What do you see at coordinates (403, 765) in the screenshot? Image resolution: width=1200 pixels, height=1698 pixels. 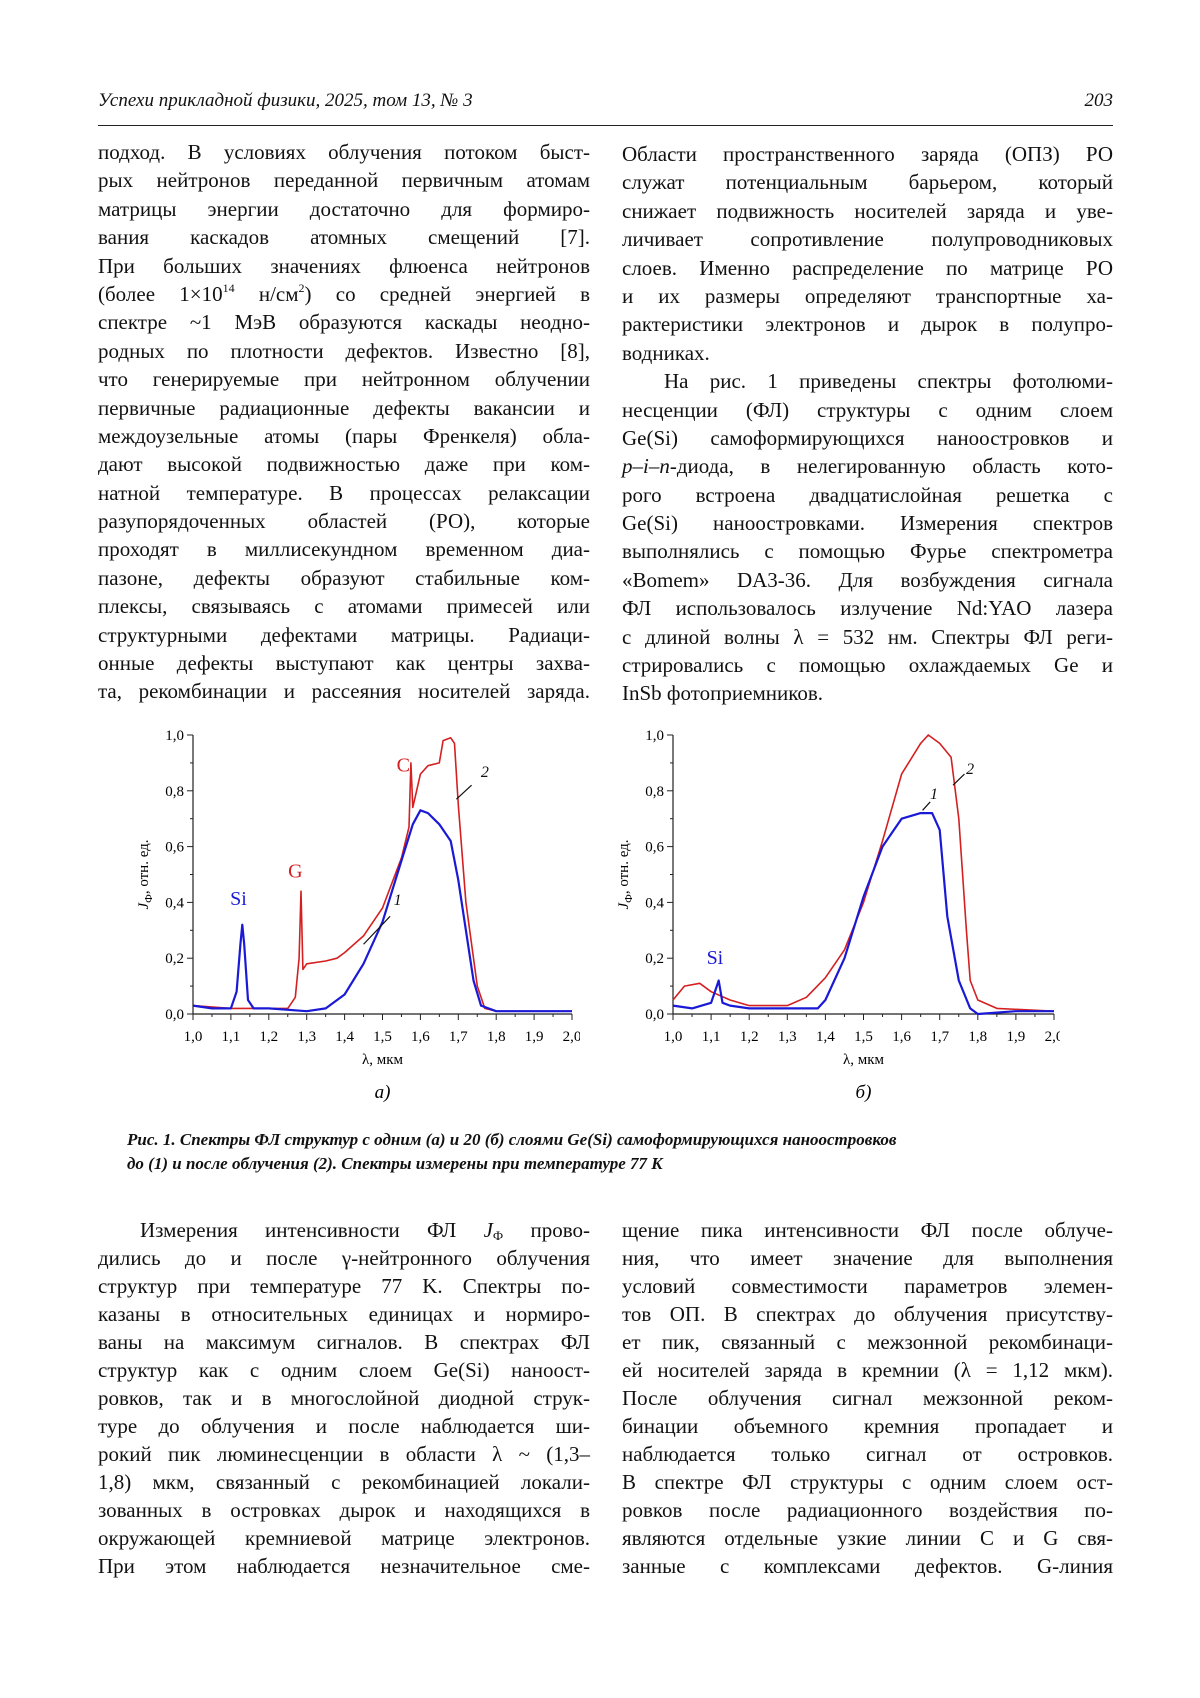 I see `annotation-label: C` at bounding box center [403, 765].